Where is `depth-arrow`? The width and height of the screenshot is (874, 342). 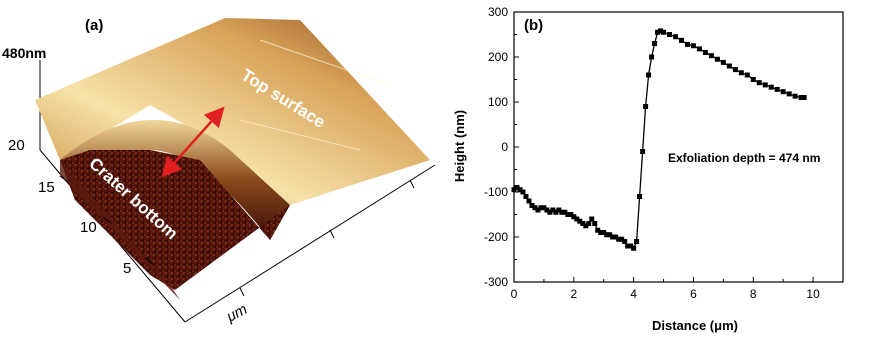
depth-arrow is located at coordinates (193, 142).